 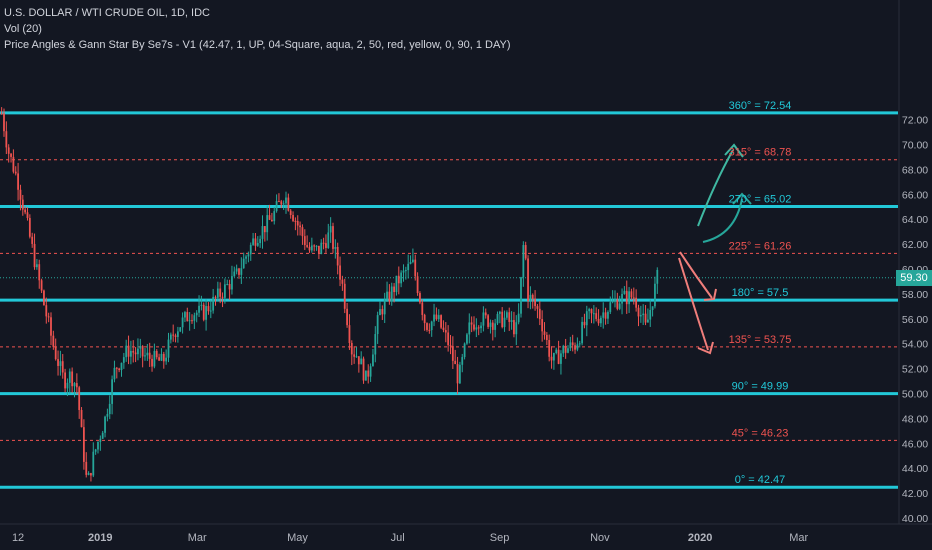 What do you see at coordinates (915, 121) in the screenshot?
I see `price-tick-label: 72.00` at bounding box center [915, 121].